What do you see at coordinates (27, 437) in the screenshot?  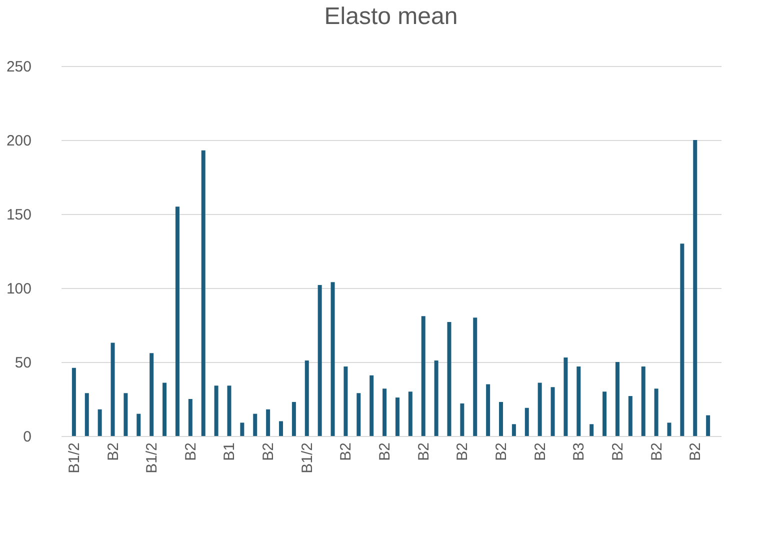 I see `y-tick-label: 0` at bounding box center [27, 437].